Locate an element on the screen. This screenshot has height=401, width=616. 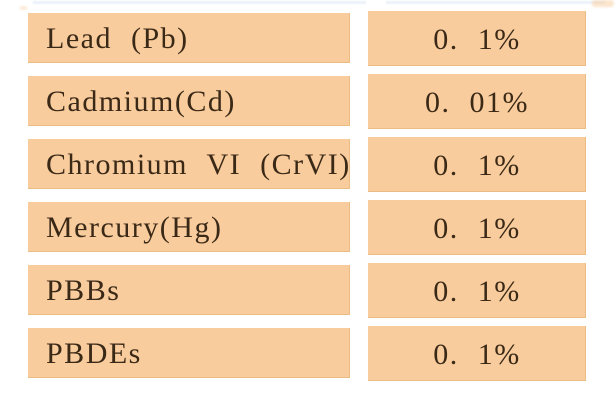
substance-label: PBDEs is located at coordinates (94, 353).